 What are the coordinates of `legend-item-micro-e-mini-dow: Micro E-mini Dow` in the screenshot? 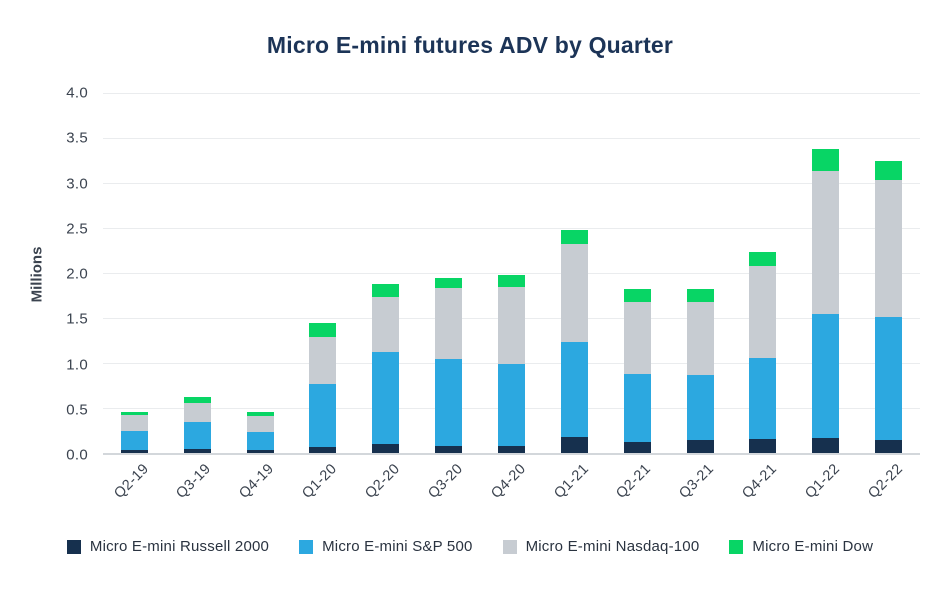 It's located at (801, 546).